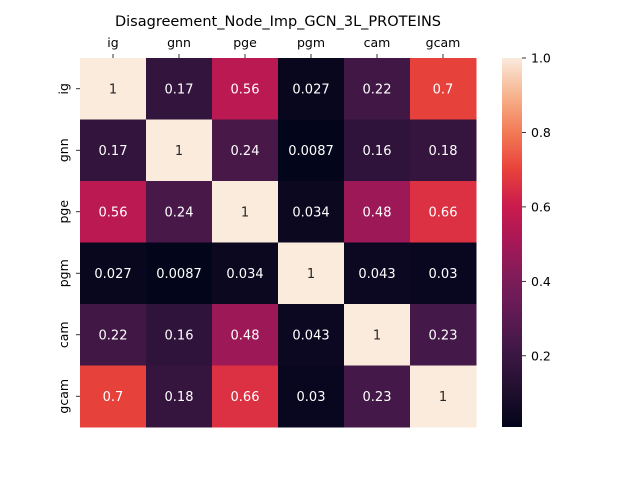 This screenshot has height=480, width=640. Describe the element at coordinates (541, 355) in the screenshot. I see `colorbar-tick-label: 0.2` at that location.